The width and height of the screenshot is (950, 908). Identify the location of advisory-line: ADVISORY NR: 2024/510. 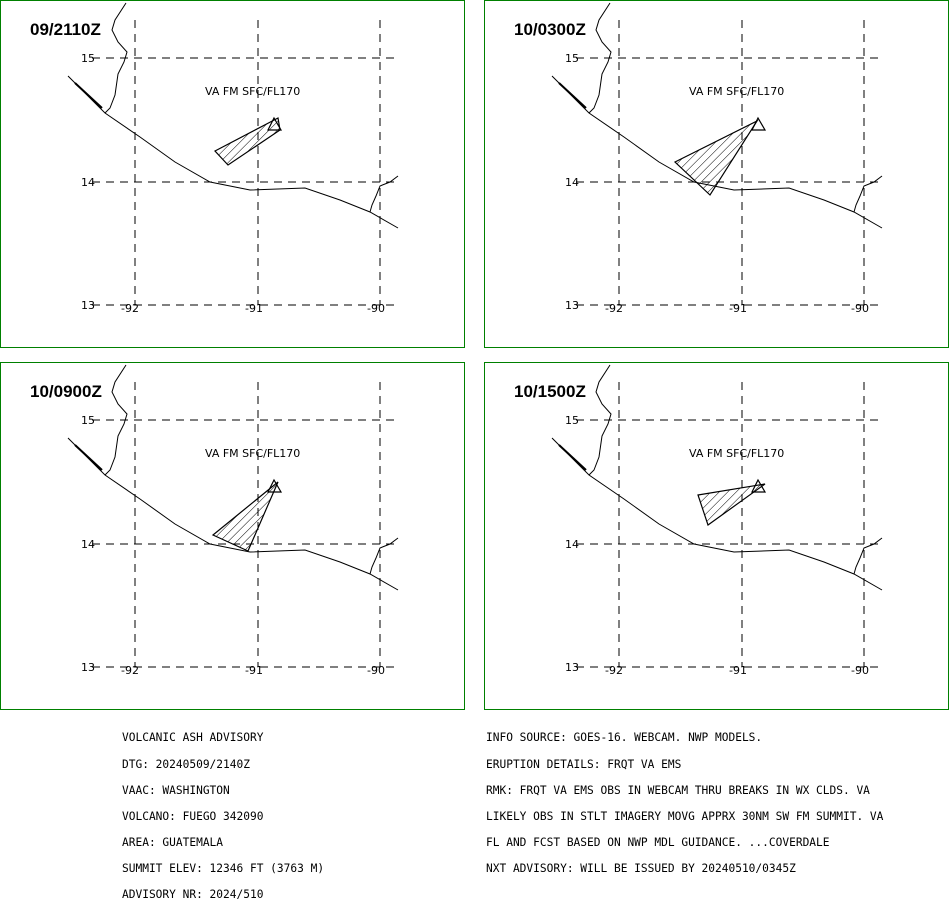
(193, 894).